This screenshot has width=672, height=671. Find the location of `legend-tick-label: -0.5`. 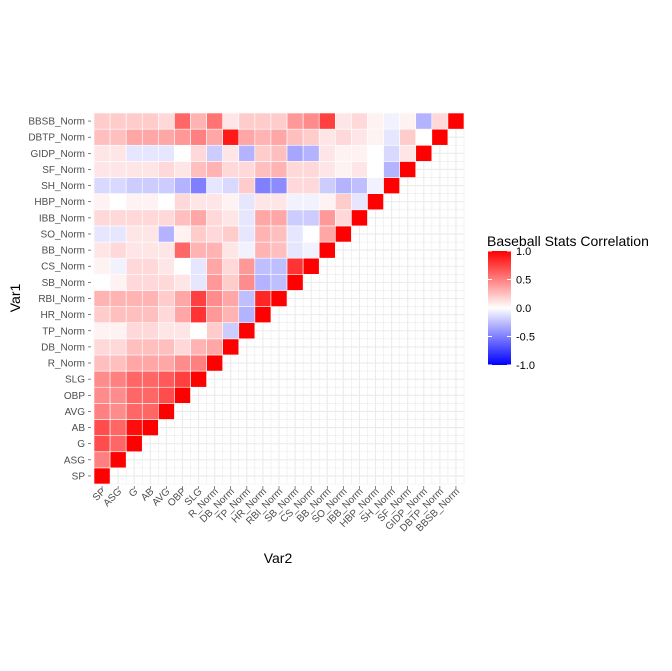

legend-tick-label: -0.5 is located at coordinates (525, 338).